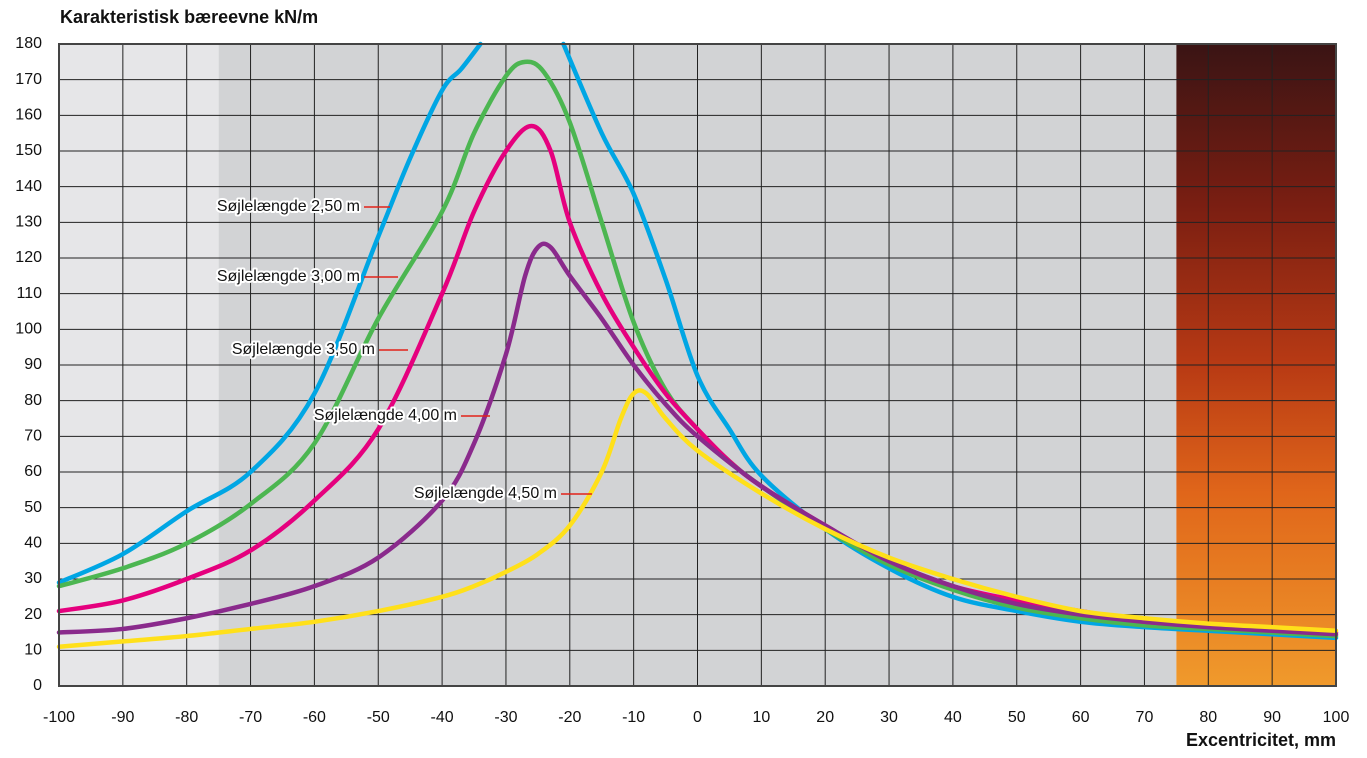 Image resolution: width=1367 pixels, height=758 pixels. What do you see at coordinates (889, 717) in the screenshot?
I see `x-tick-label: 30` at bounding box center [889, 717].